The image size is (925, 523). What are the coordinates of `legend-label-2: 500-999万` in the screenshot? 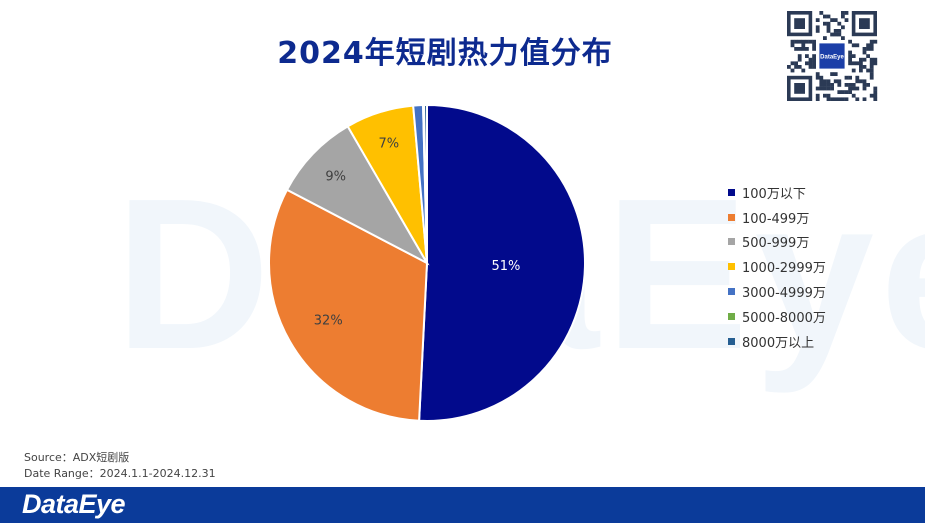 It's located at (776, 244).